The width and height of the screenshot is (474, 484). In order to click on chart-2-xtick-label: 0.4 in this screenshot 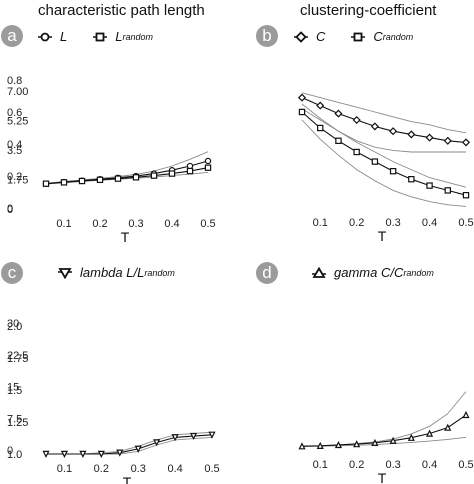, I will do `click(174, 469)`.